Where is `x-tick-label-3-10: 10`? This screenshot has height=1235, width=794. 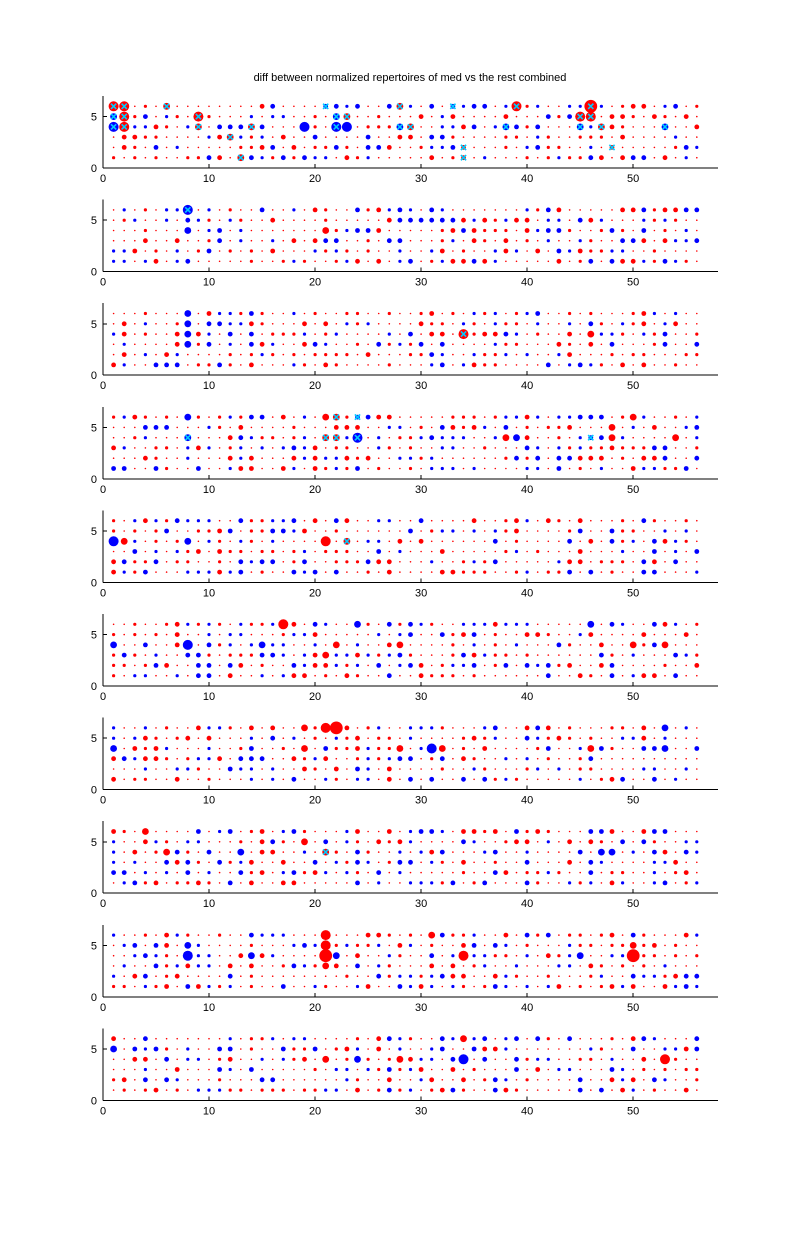
x-tick-label-3-10: 10 is located at coordinates (209, 386).